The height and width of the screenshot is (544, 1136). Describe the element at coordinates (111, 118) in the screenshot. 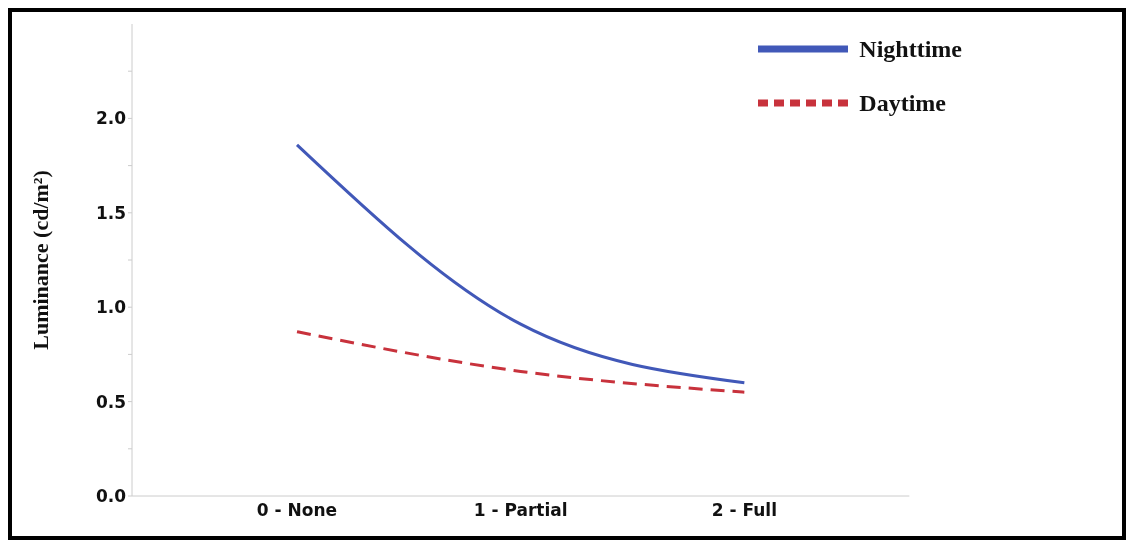

I see `y-tick-label: 2.0` at that location.